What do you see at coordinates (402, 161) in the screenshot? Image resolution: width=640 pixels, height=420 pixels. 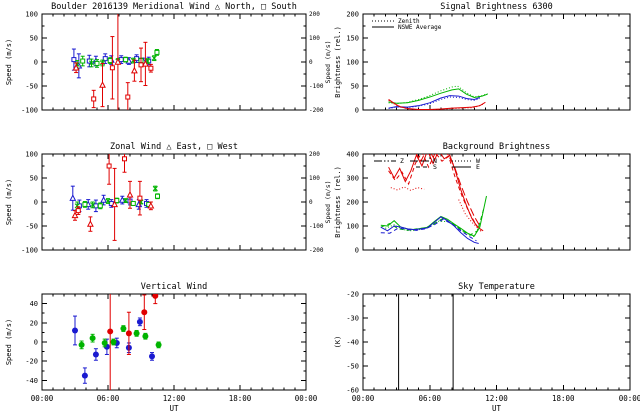 I see `background-brightness-legend-label: Z` at bounding box center [402, 161].